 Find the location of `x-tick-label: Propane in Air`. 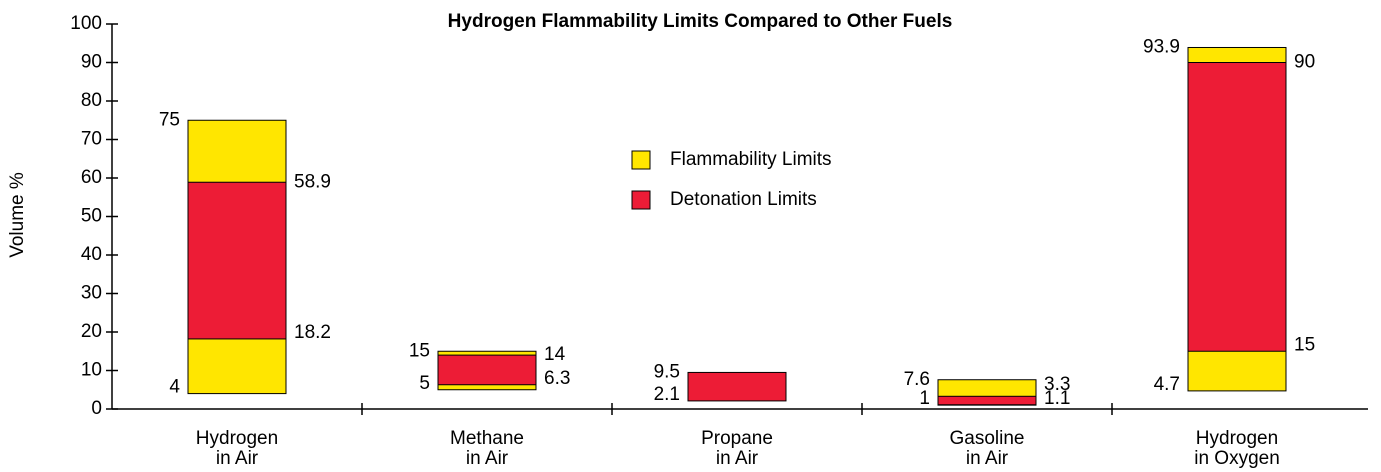

x-tick-label: Propane in Air is located at coordinates (737, 448).